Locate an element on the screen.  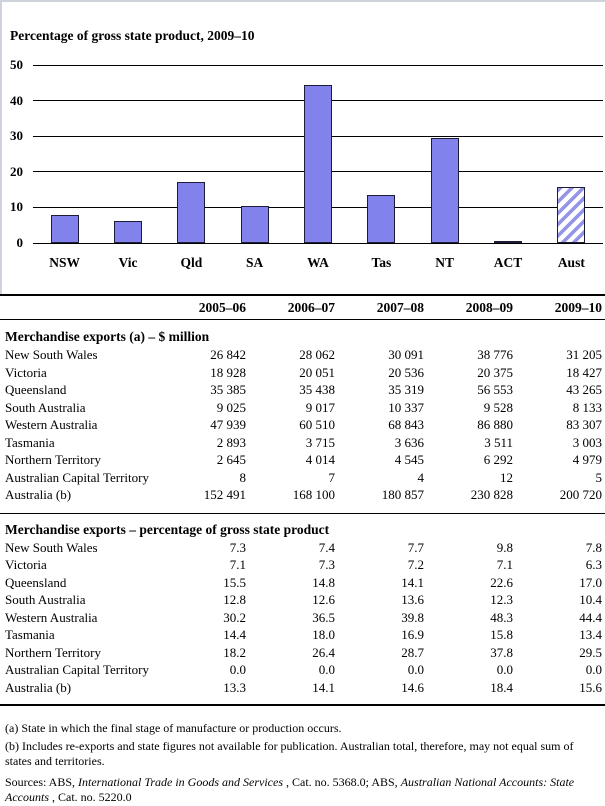
row-label: Western Australia is located at coordinates (51, 424).